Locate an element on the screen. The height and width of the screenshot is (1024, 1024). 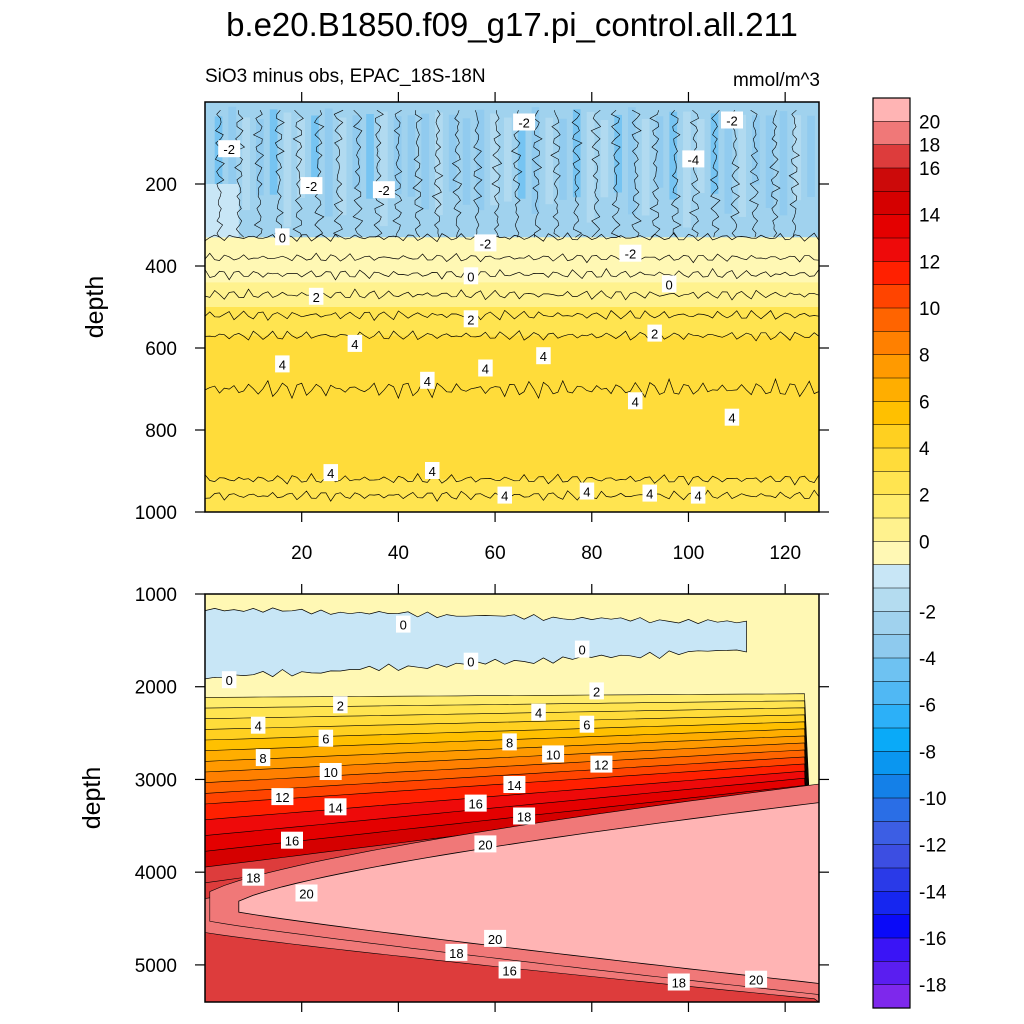
lower-y-tick-label: 1000 is located at coordinates (156, 595).